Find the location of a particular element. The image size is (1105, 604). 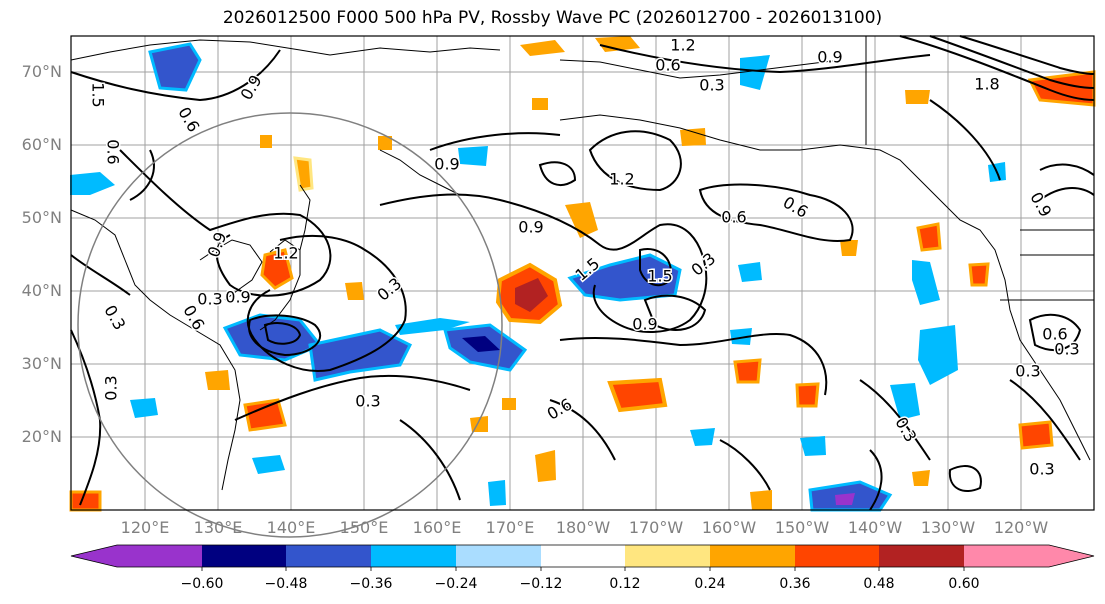

lon-label-130w: 130°W is located at coordinates (948, 527).